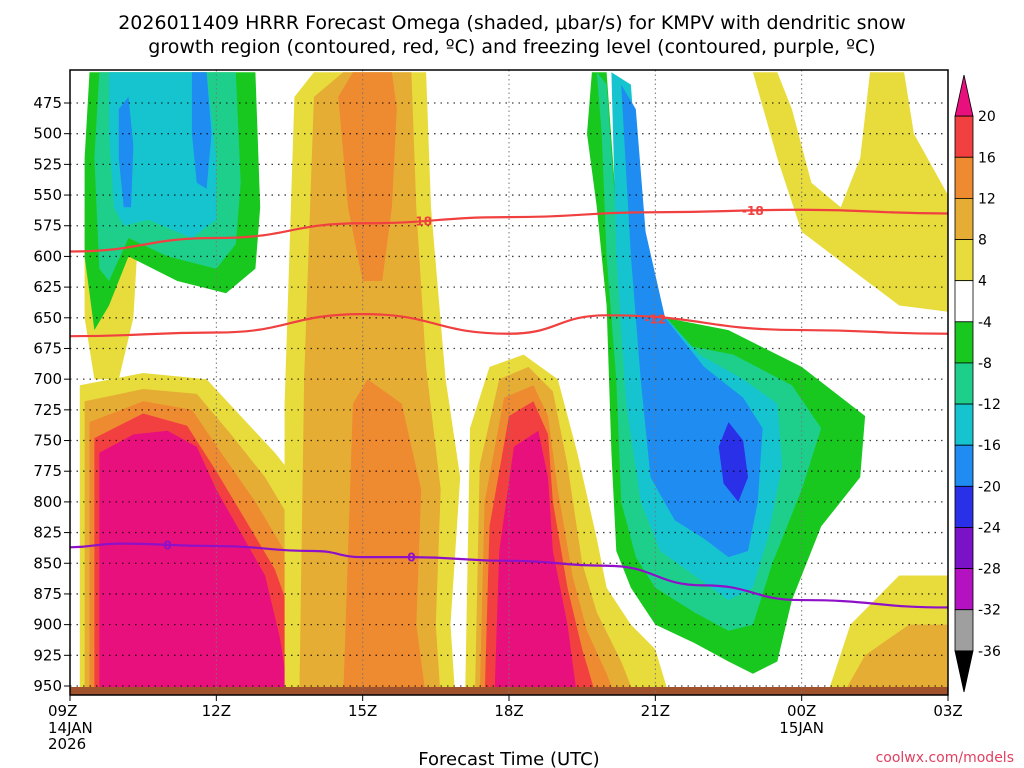 Image resolution: width=1024 pixels, height=768 pixels. Describe the element at coordinates (216, 711) in the screenshot. I see `x-tick-label: 12Z` at that location.